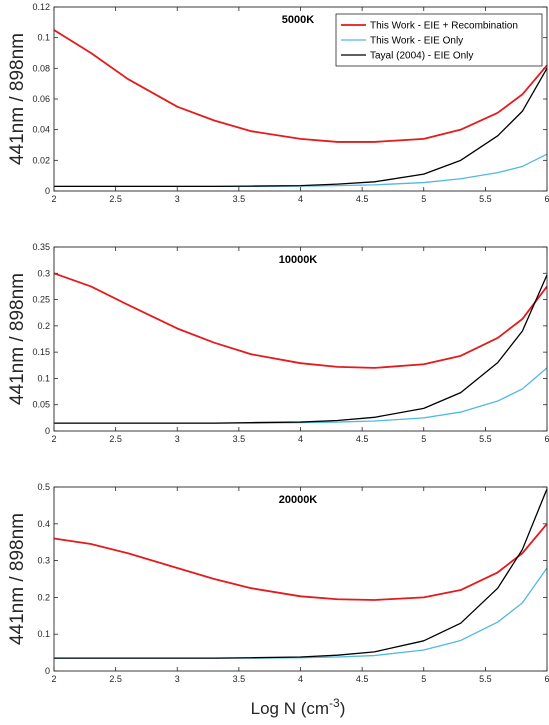 The image size is (549, 725). Describe the element at coordinates (41, 352) in the screenshot. I see `y-tick-label: 0.15` at that location.